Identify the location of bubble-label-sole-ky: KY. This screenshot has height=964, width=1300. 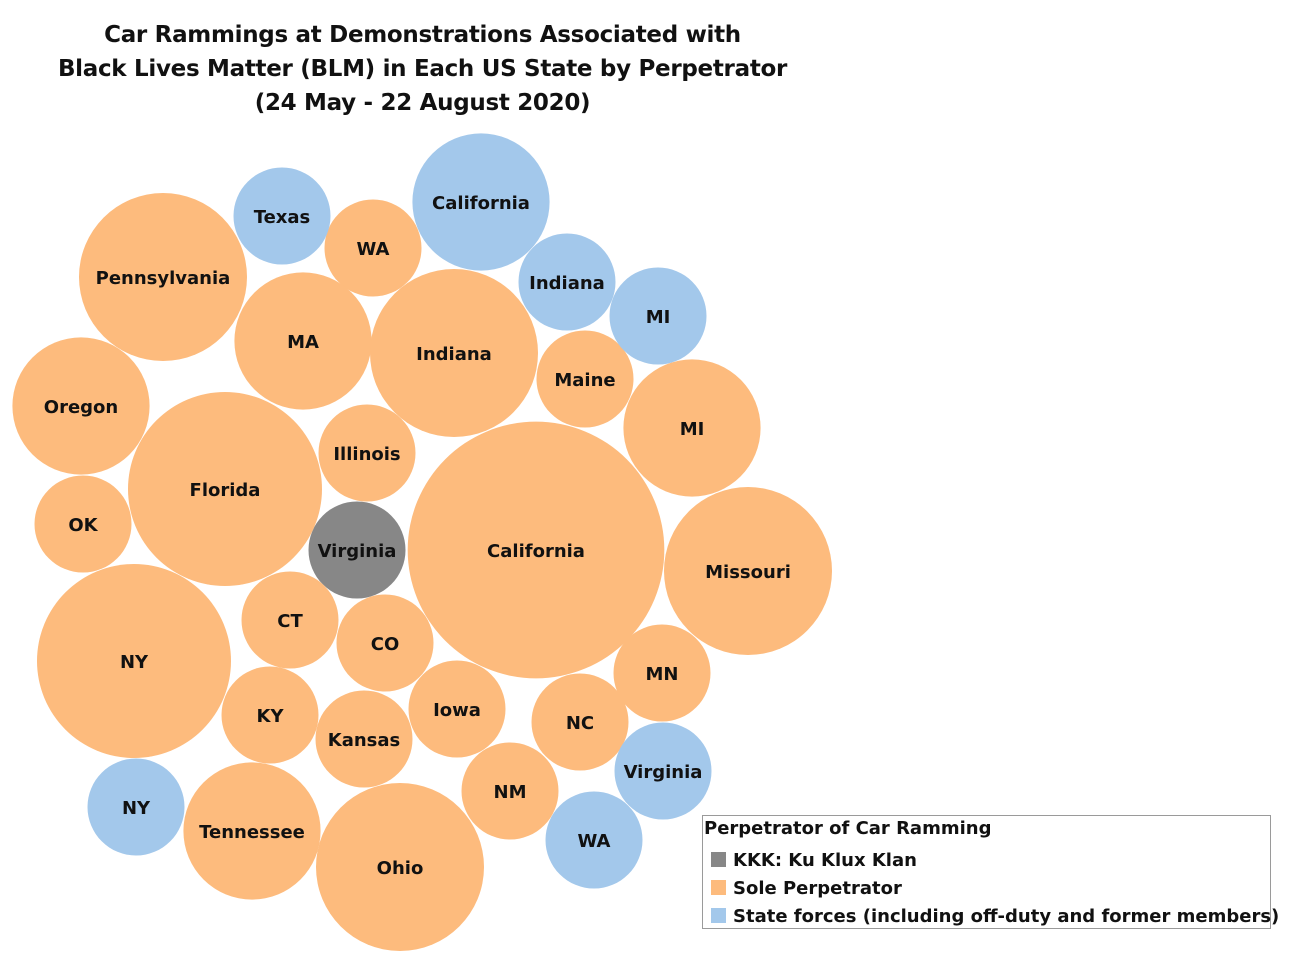
(271, 716).